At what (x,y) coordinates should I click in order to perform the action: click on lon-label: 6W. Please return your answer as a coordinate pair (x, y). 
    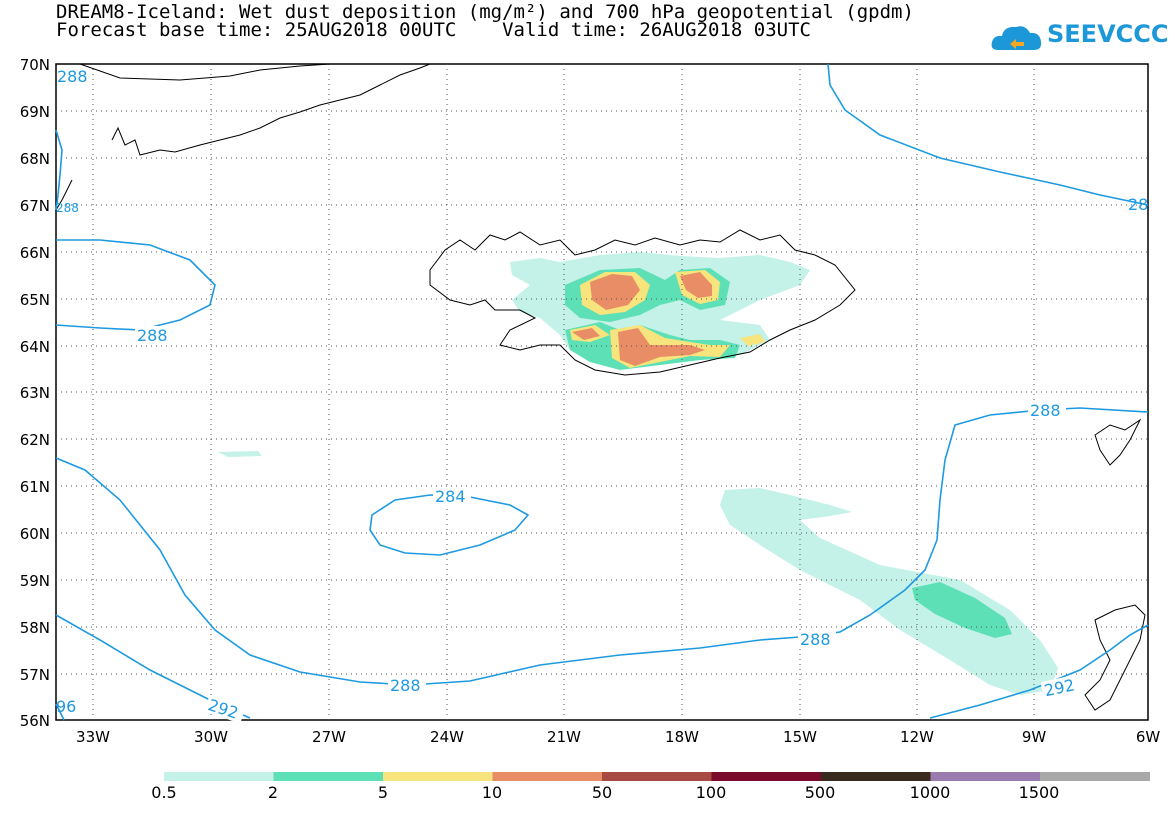
    Looking at the image, I should click on (1148, 737).